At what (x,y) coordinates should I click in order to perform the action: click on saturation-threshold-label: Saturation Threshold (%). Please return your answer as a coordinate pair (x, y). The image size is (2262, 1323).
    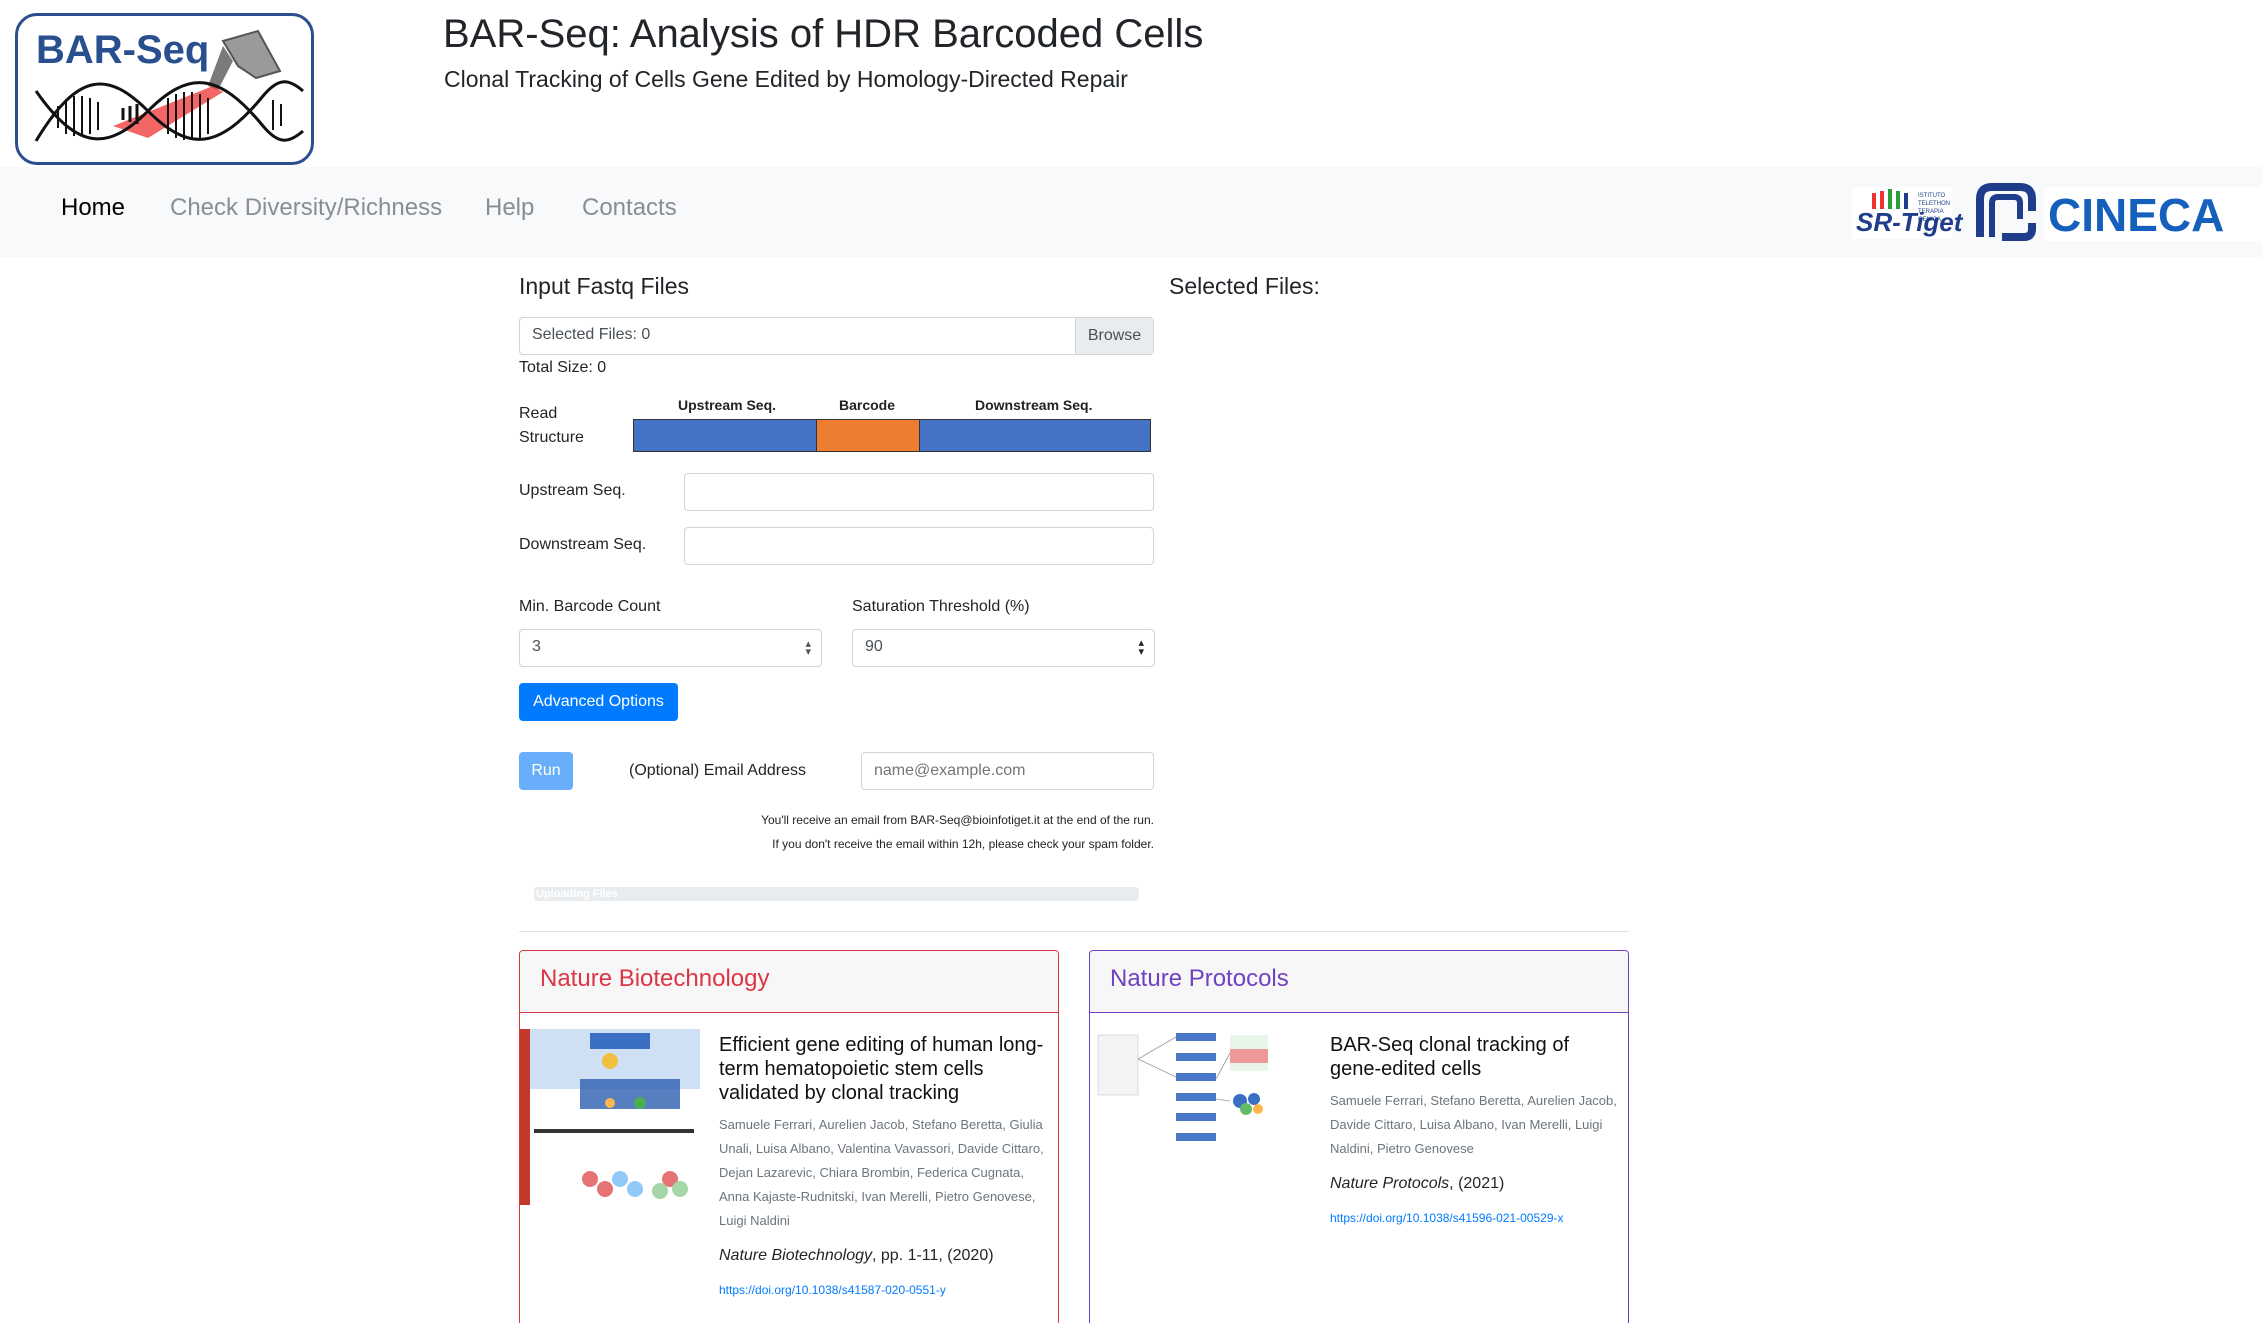
    Looking at the image, I should click on (941, 606).